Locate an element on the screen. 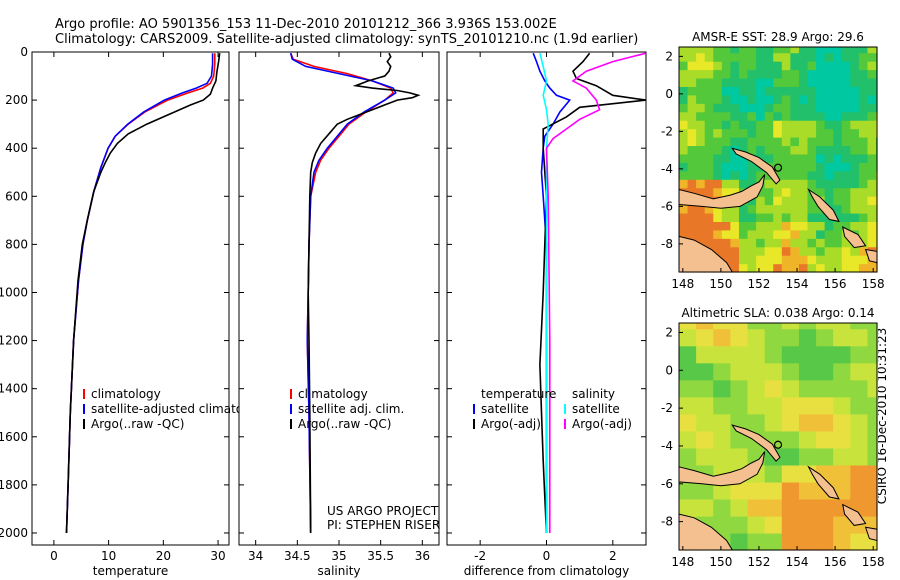 Image resolution: width=900 pixels, height=580 pixels. sla-map-ytick-label: -6 is located at coordinates (667, 484).